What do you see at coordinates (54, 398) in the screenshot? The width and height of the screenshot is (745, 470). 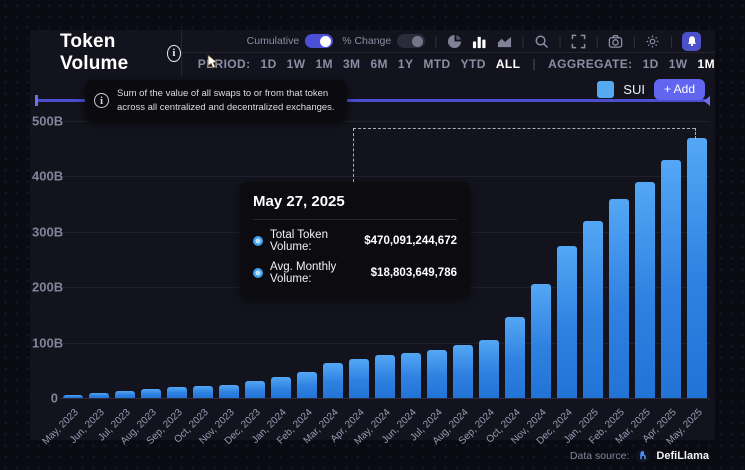 I see `y-tick-0: 0` at bounding box center [54, 398].